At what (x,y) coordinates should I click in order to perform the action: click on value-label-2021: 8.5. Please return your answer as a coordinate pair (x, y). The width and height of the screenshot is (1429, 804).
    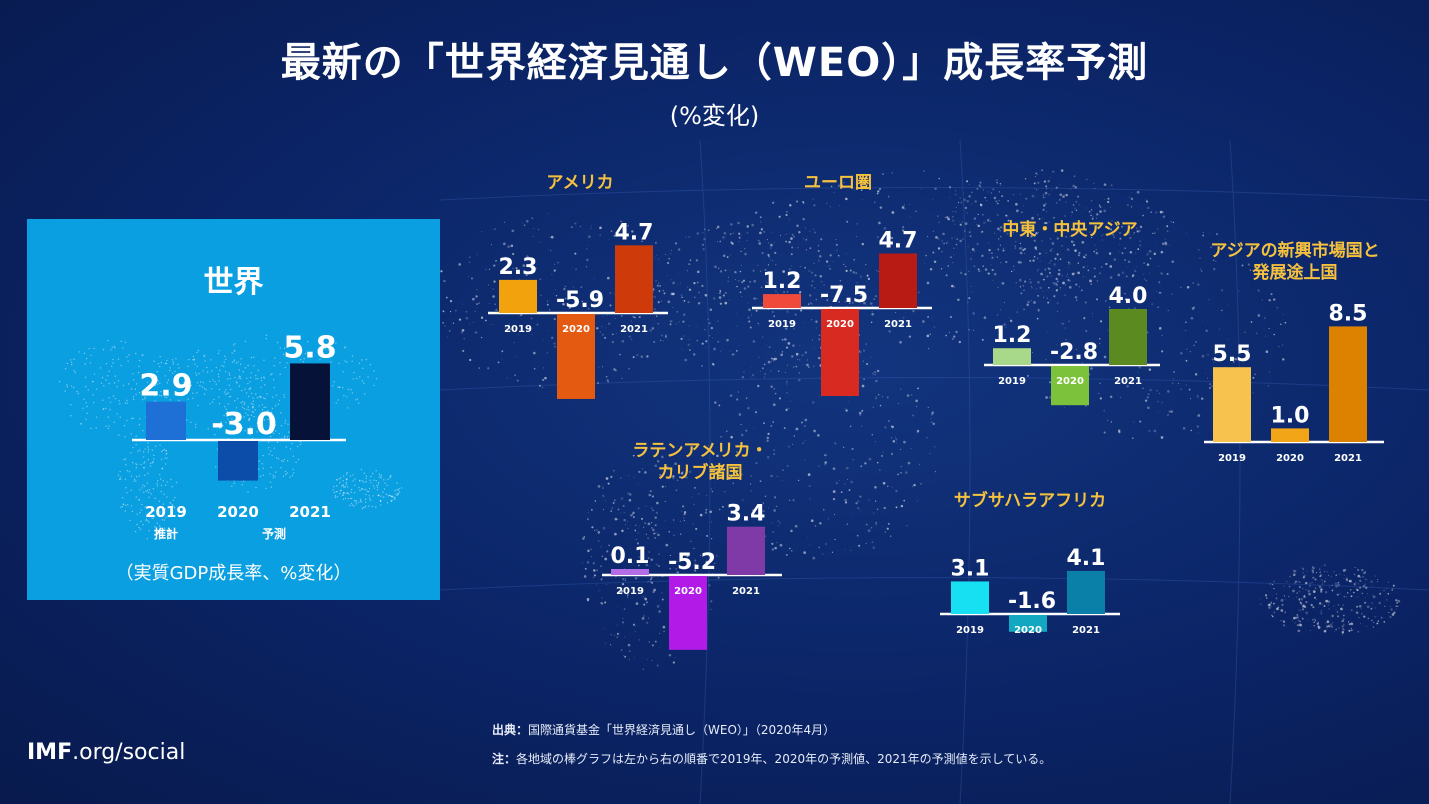
    Looking at the image, I should click on (1348, 313).